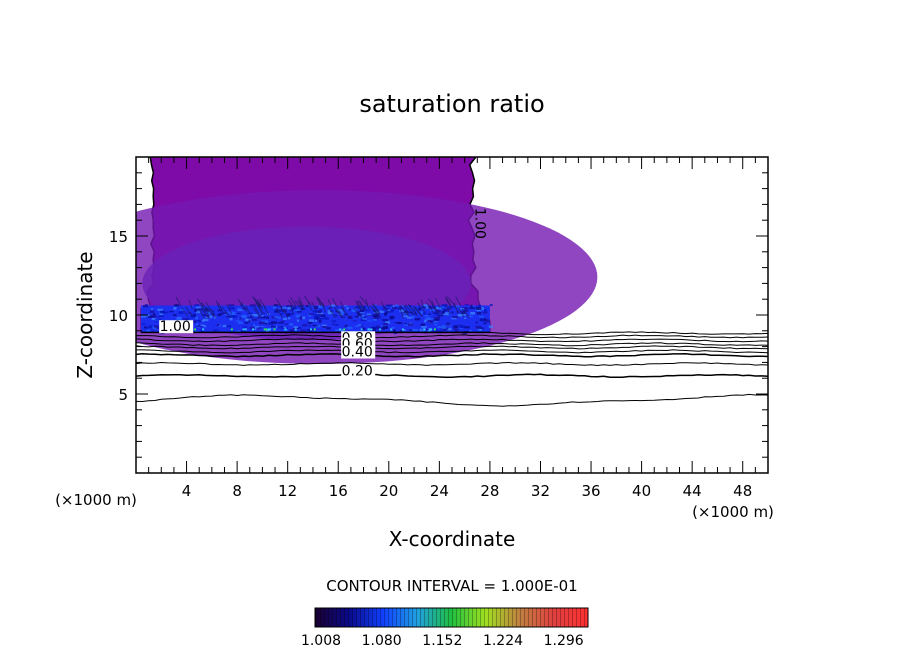 The image size is (904, 654). What do you see at coordinates (388, 491) in the screenshot?
I see `x-tick-label: 20` at bounding box center [388, 491].